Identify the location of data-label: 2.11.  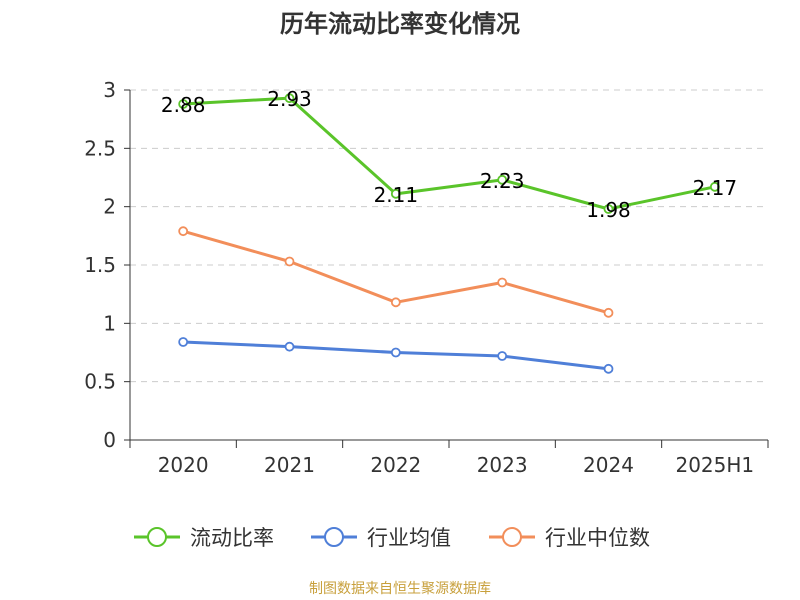
(396, 195).